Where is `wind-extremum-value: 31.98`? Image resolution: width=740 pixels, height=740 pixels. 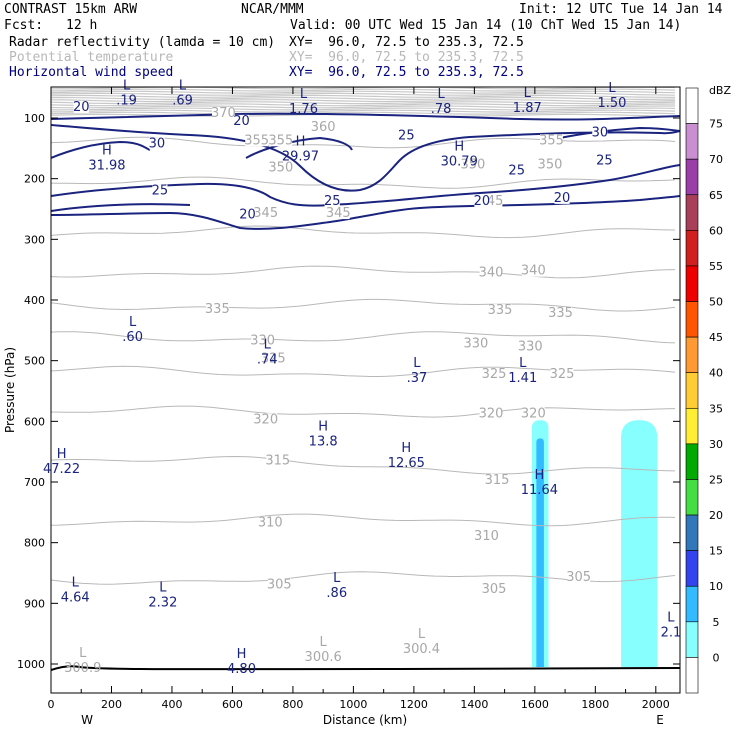
wind-extremum-value: 31.98 is located at coordinates (106, 166).